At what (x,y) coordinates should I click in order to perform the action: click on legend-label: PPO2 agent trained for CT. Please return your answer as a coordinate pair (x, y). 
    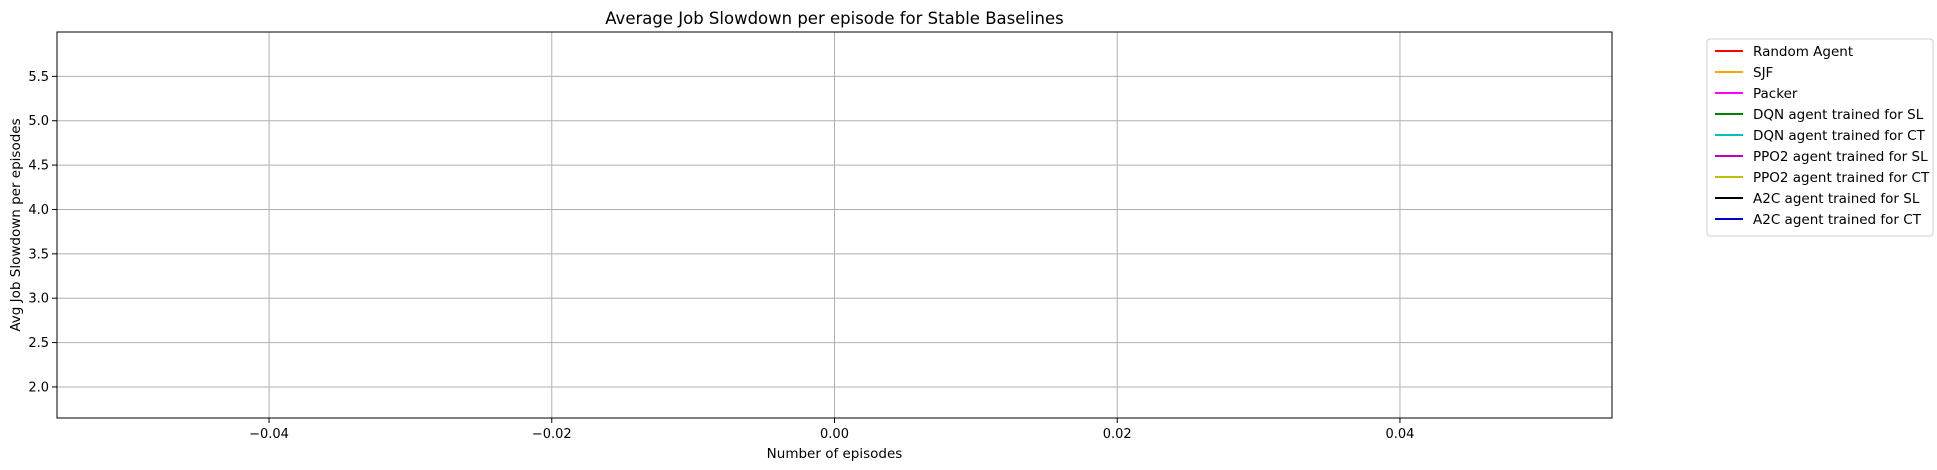
    Looking at the image, I should click on (1841, 178).